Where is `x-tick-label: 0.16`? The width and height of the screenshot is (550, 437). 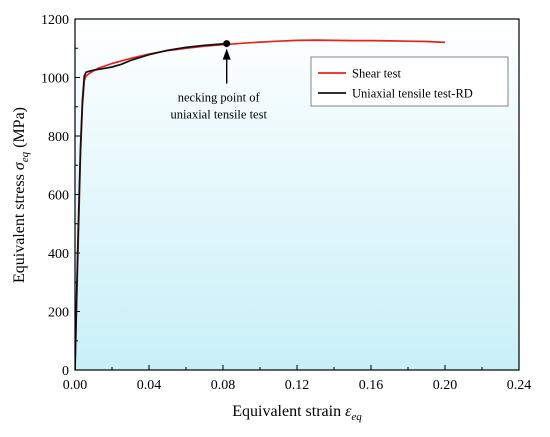 x-tick-label: 0.16 is located at coordinates (371, 385).